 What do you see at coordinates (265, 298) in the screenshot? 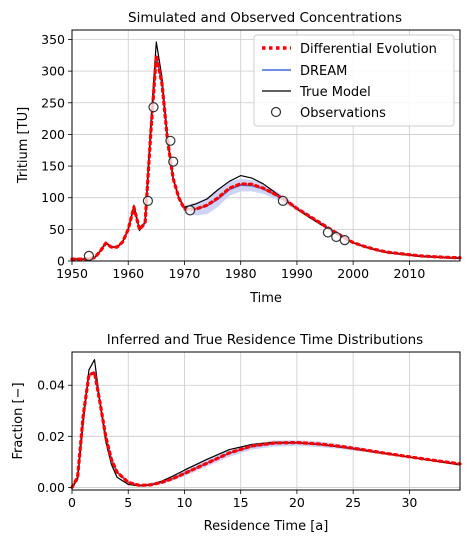
I see `concentration-xlabel: Time` at bounding box center [265, 298].